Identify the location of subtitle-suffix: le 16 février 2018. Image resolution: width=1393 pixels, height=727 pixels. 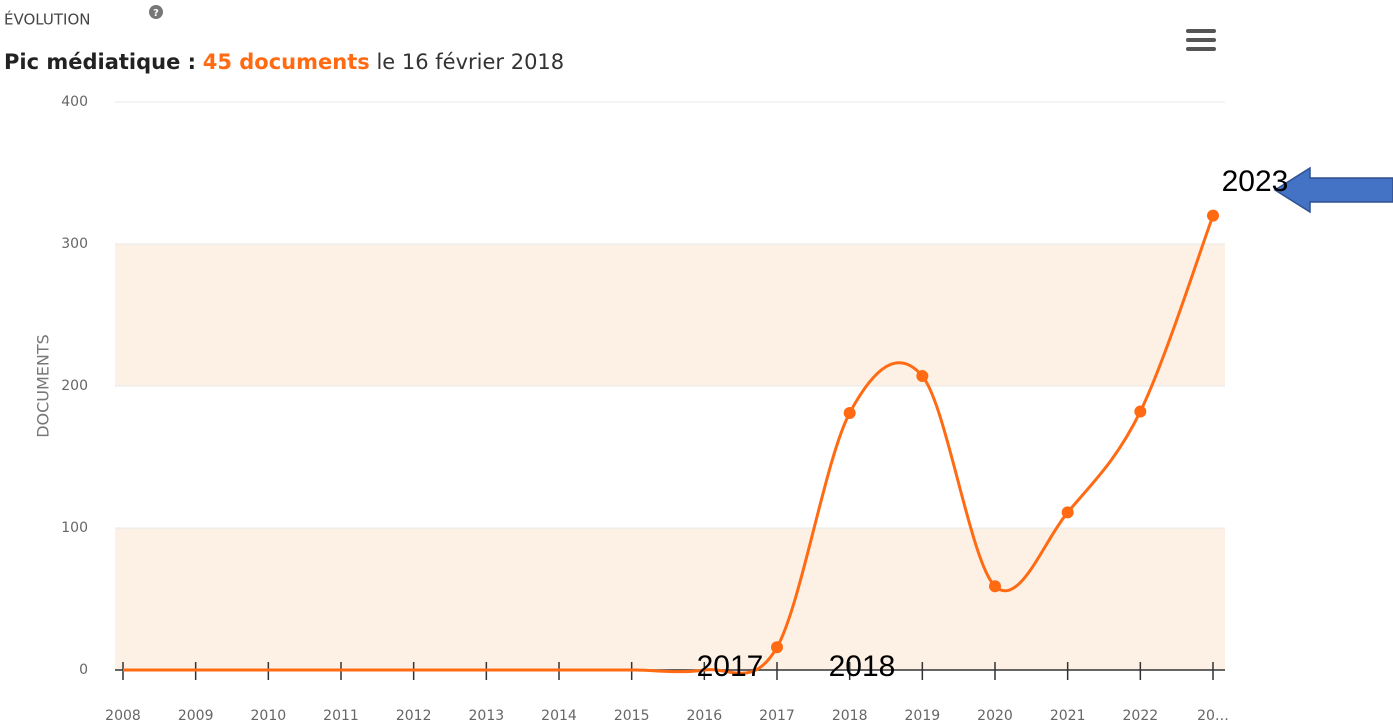
(470, 62).